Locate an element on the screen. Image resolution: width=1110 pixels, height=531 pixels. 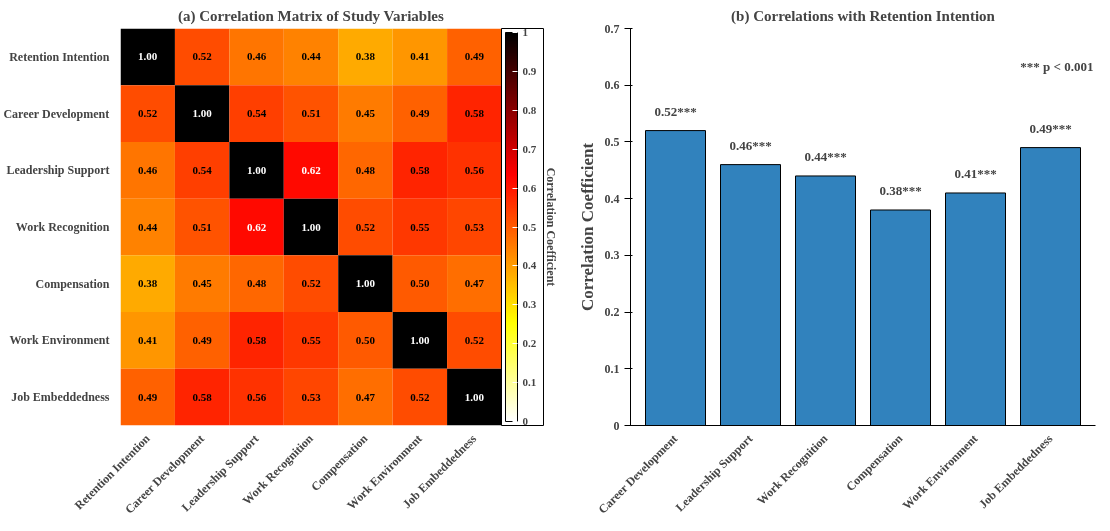
chart-title: (a) Correlation Matrix of Study Variables is located at coordinates (311, 16).